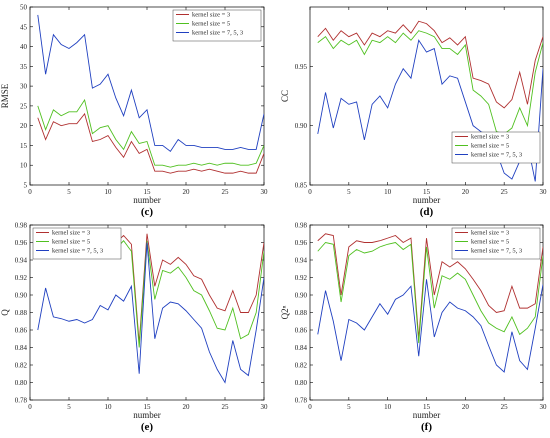 Image resolution: width=550 pixels, height=438 pixels. I want to click on panel-letter: (f), so click(426, 427).